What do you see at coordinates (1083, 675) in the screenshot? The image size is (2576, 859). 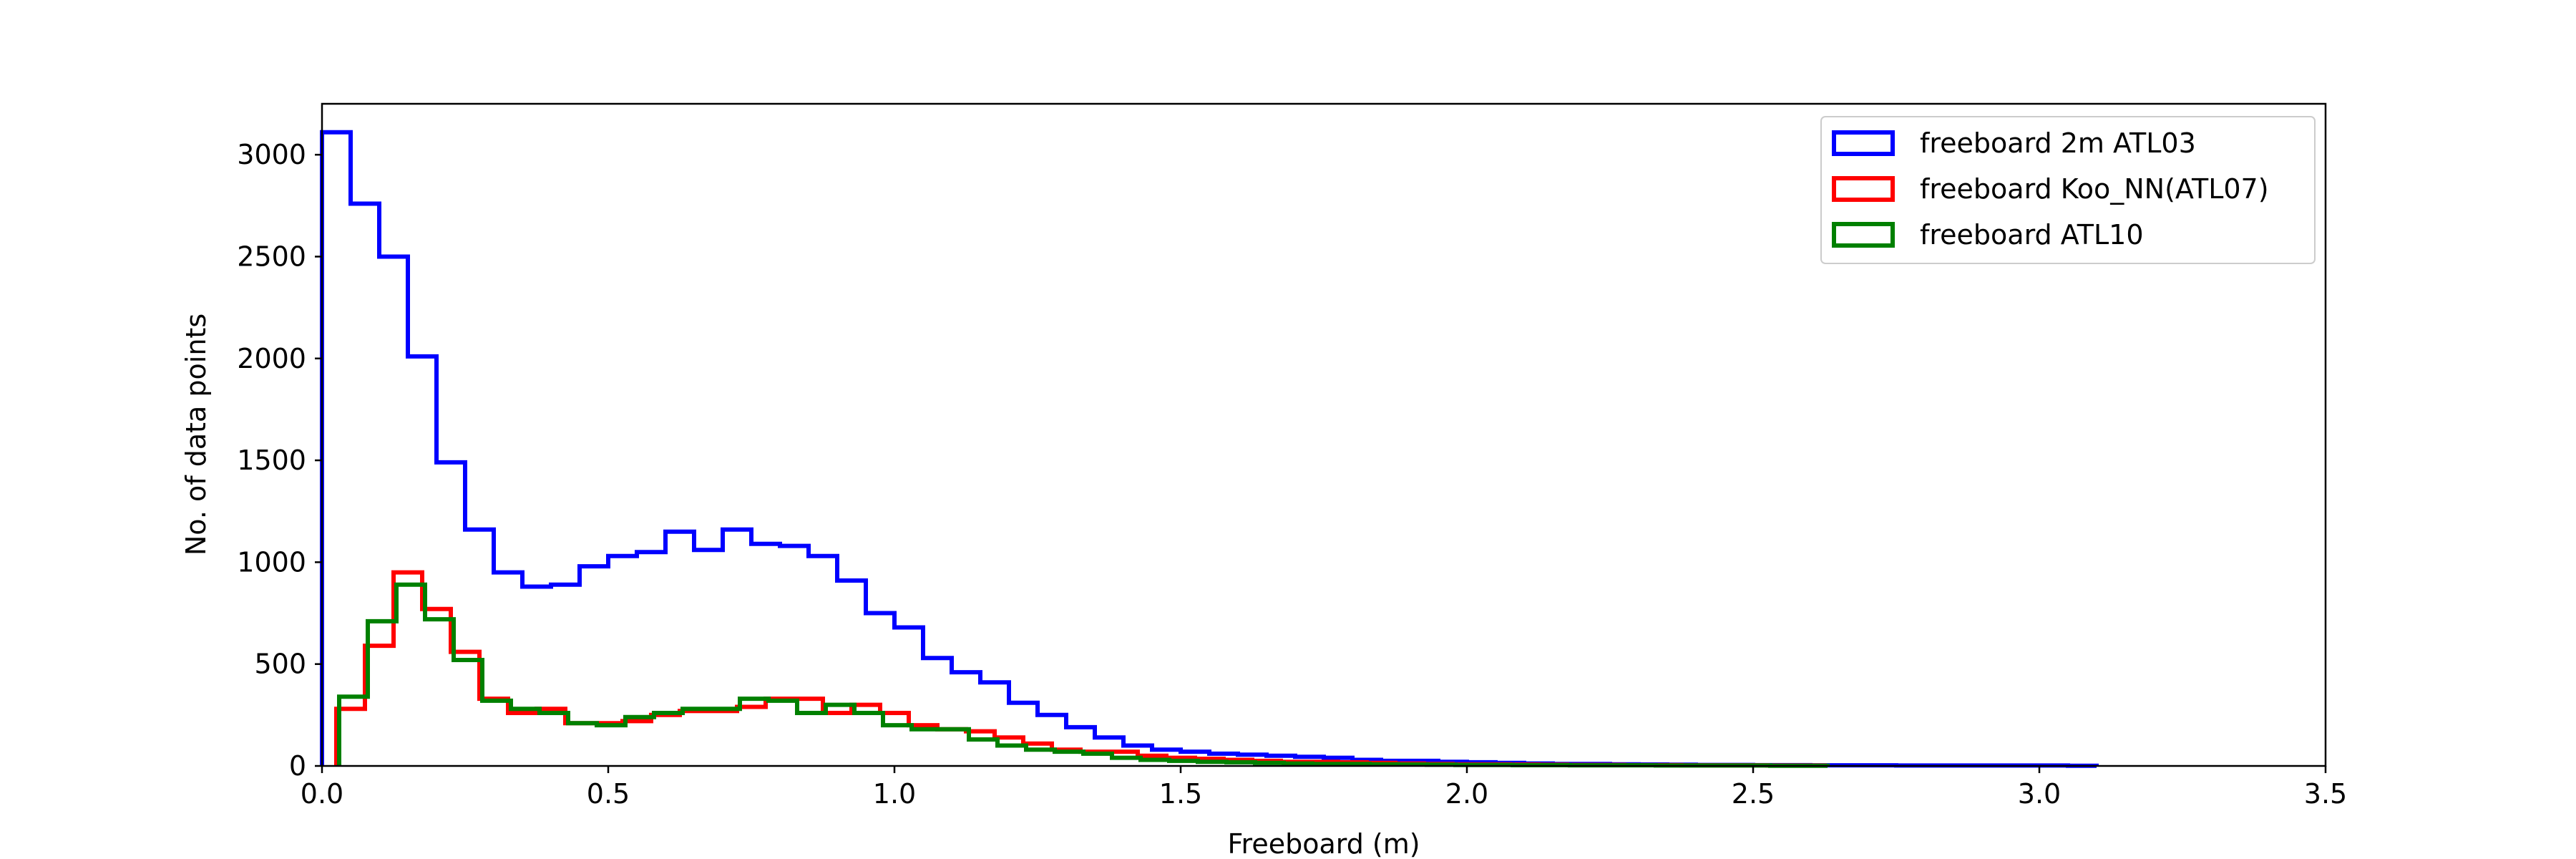 I see `series-3-histogram` at bounding box center [1083, 675].